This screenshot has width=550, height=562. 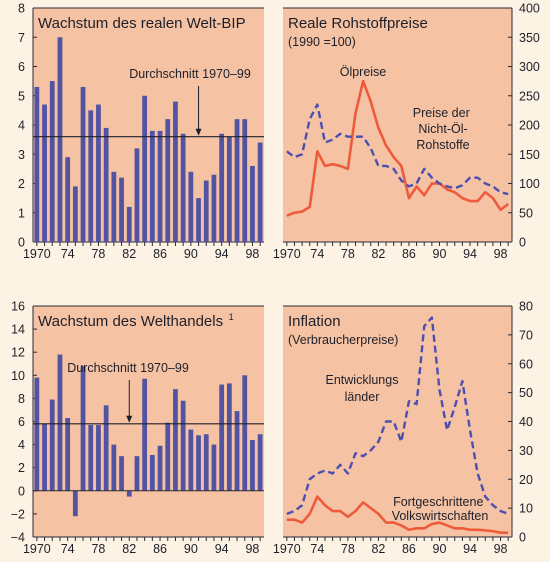 What do you see at coordinates (37, 164) in the screenshot?
I see `bar-1970` at bounding box center [37, 164].